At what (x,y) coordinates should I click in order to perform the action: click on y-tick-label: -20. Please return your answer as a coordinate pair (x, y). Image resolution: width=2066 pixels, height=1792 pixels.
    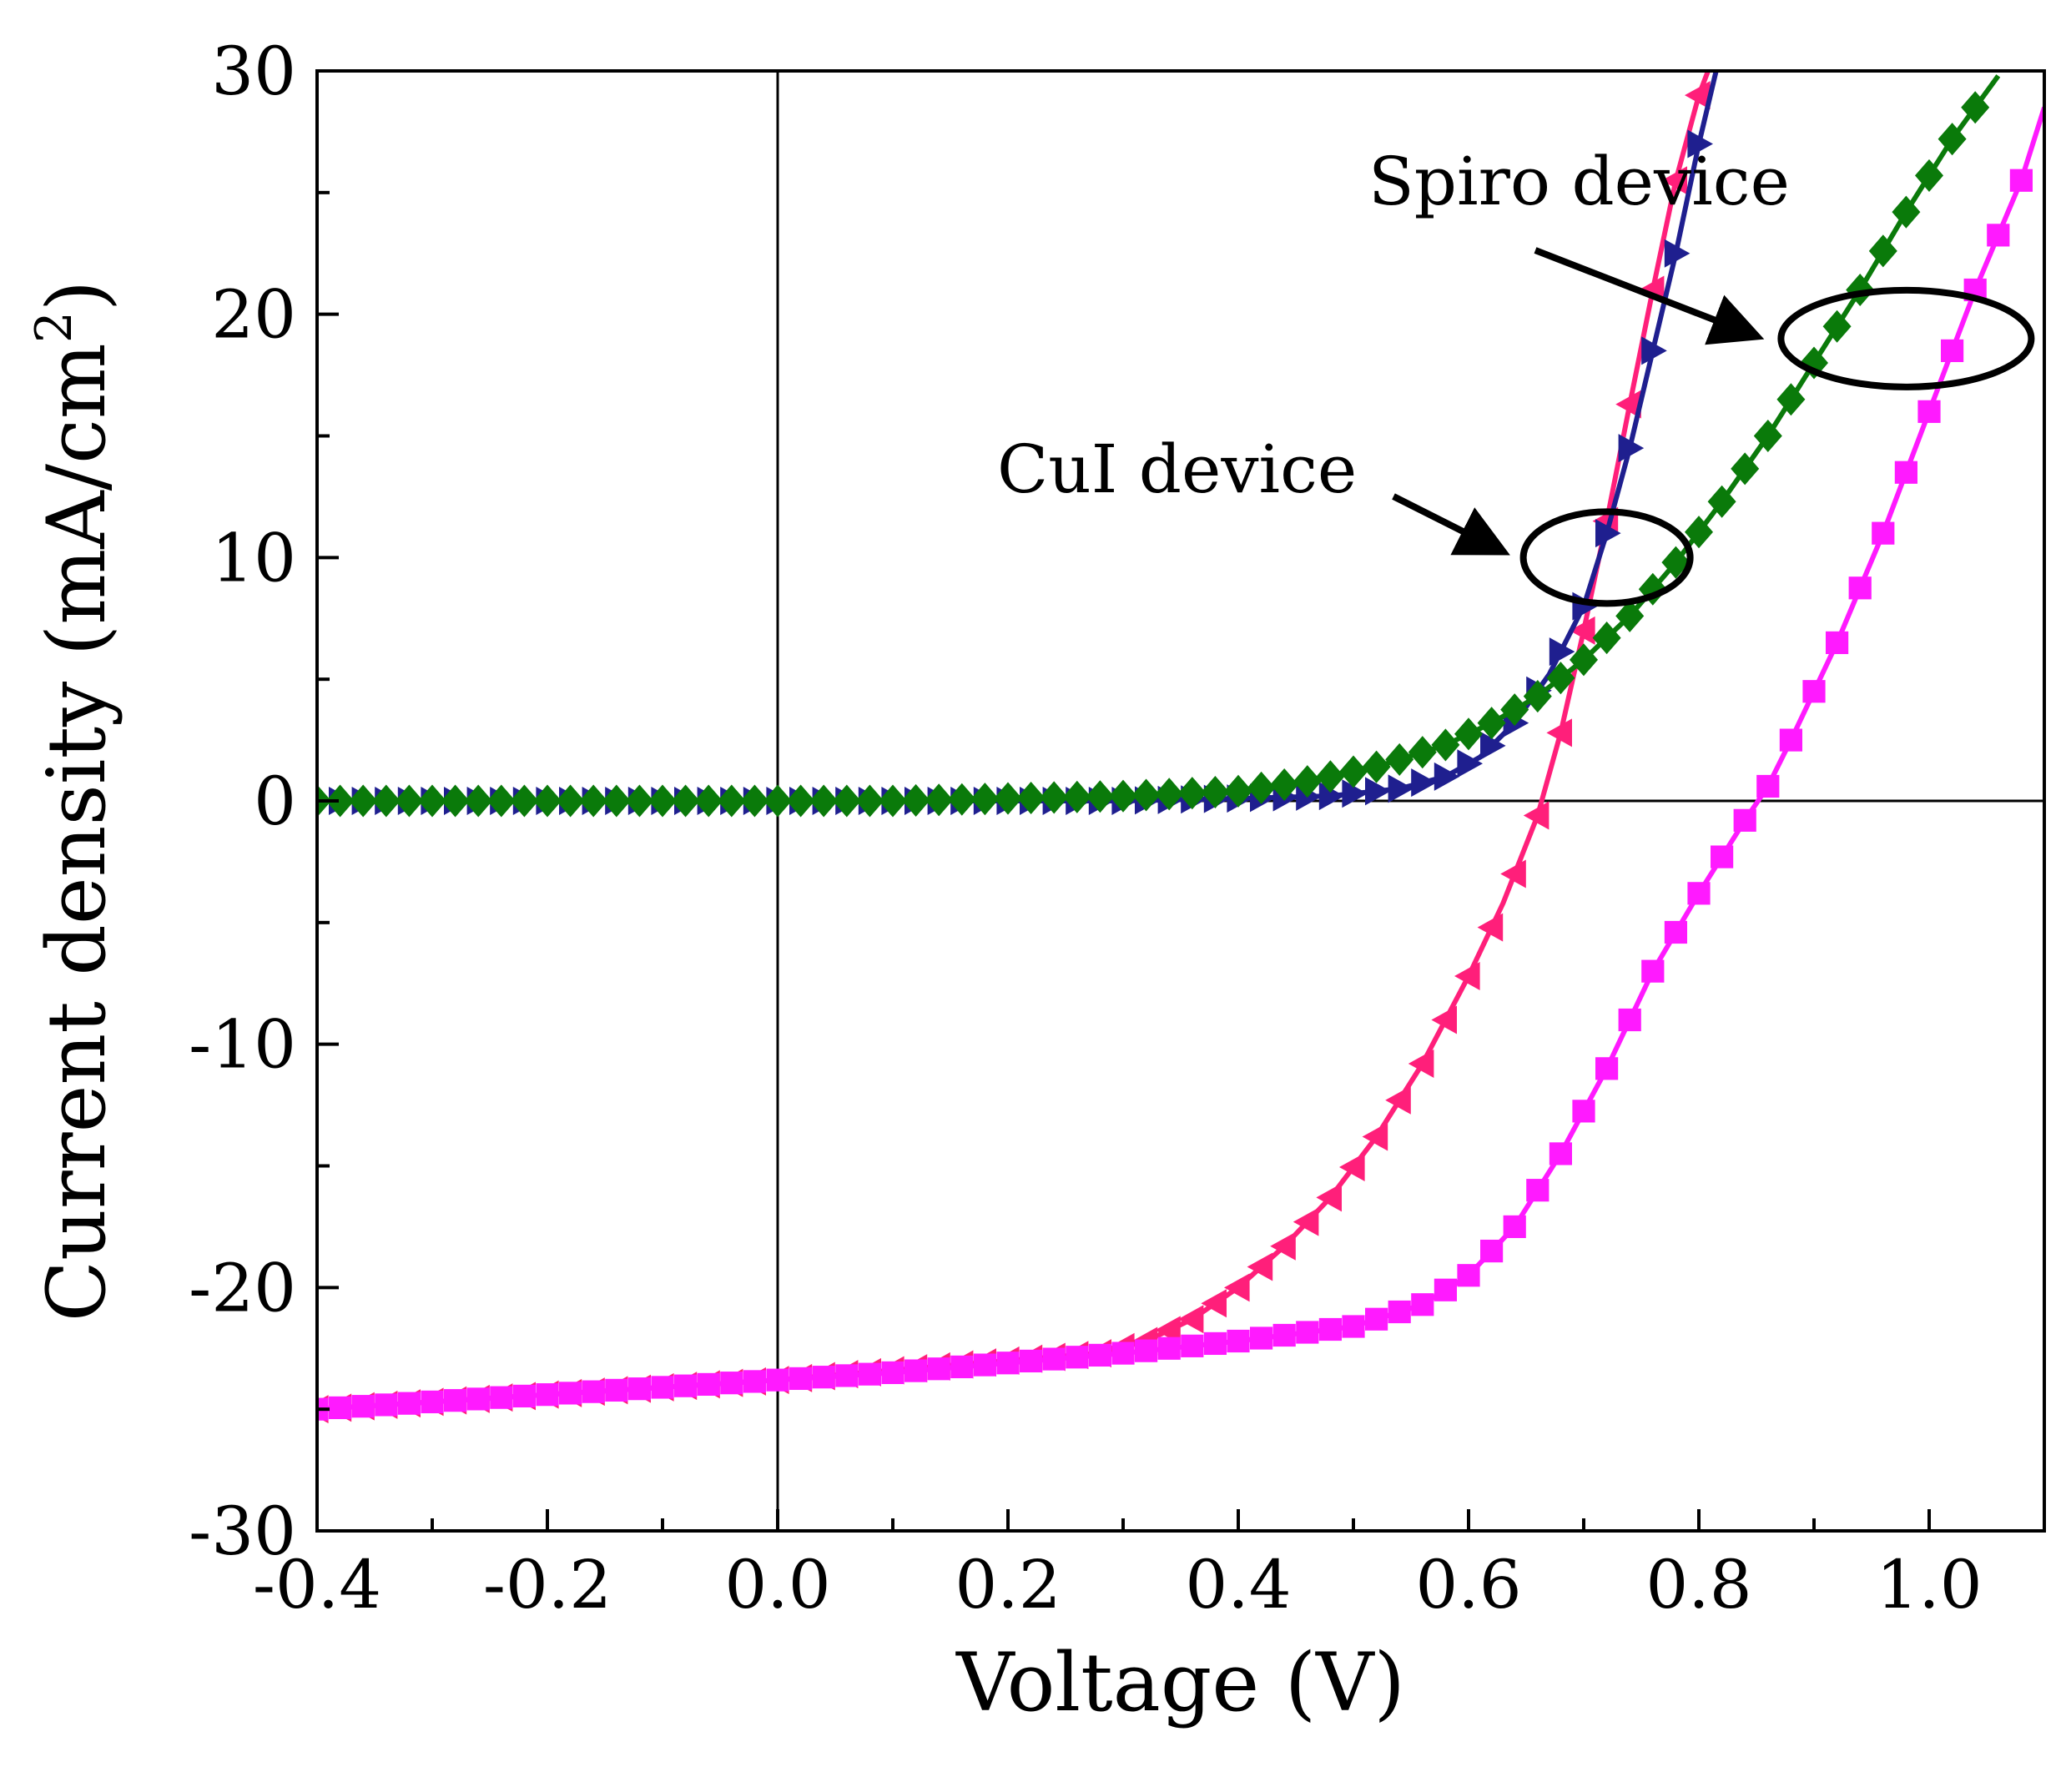
    Looking at the image, I should click on (243, 1287).